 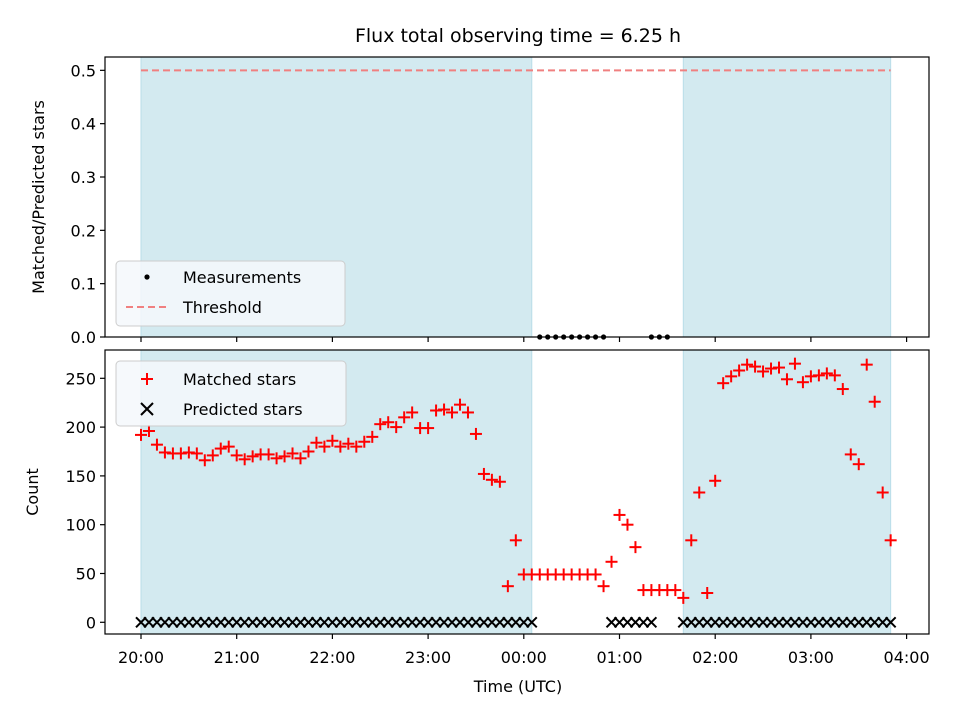 I want to click on matched-legend-marker, so click(x=147, y=379).